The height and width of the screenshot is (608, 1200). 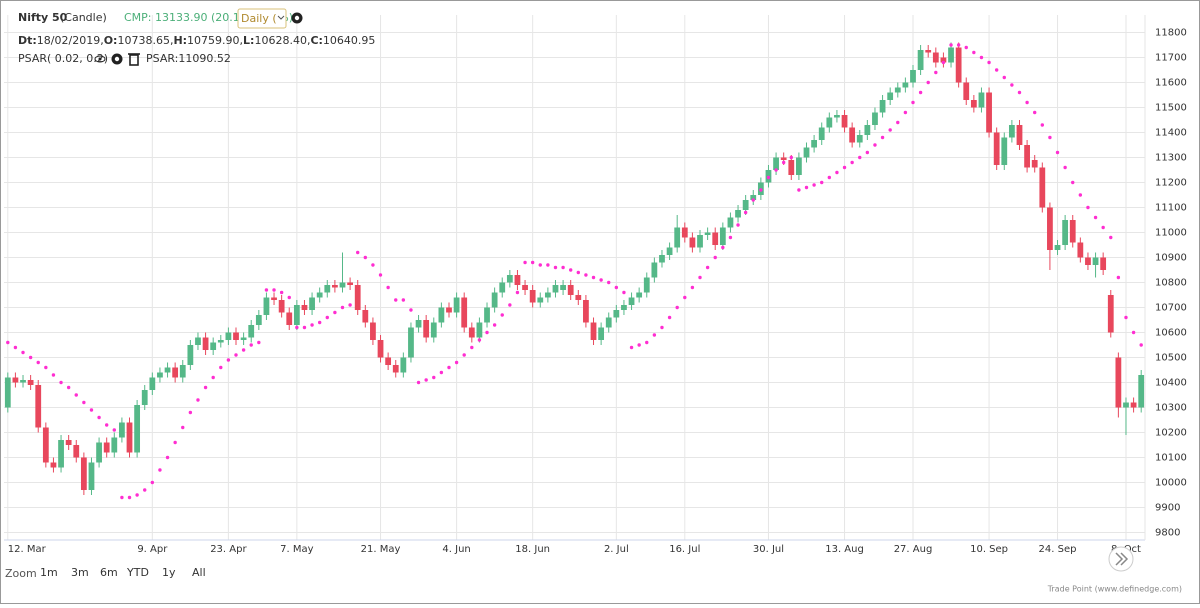 I want to click on zoom-button: YTD, so click(x=137, y=572).